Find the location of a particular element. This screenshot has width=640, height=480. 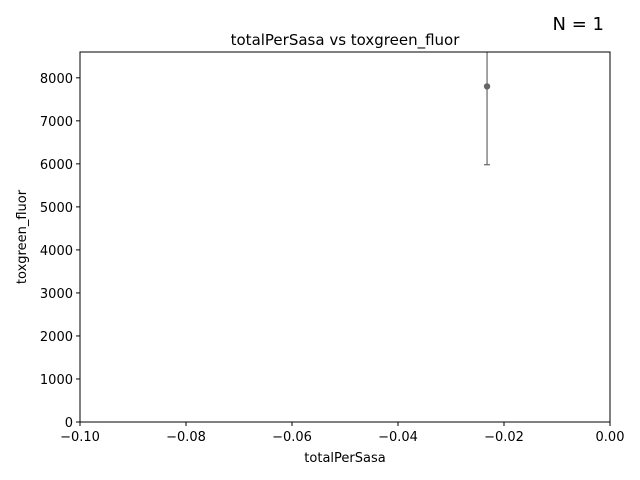

y-axis-ticks: 0 1000 2000 3000 4000 5000 6000 7000 8000 is located at coordinates (60, 251).